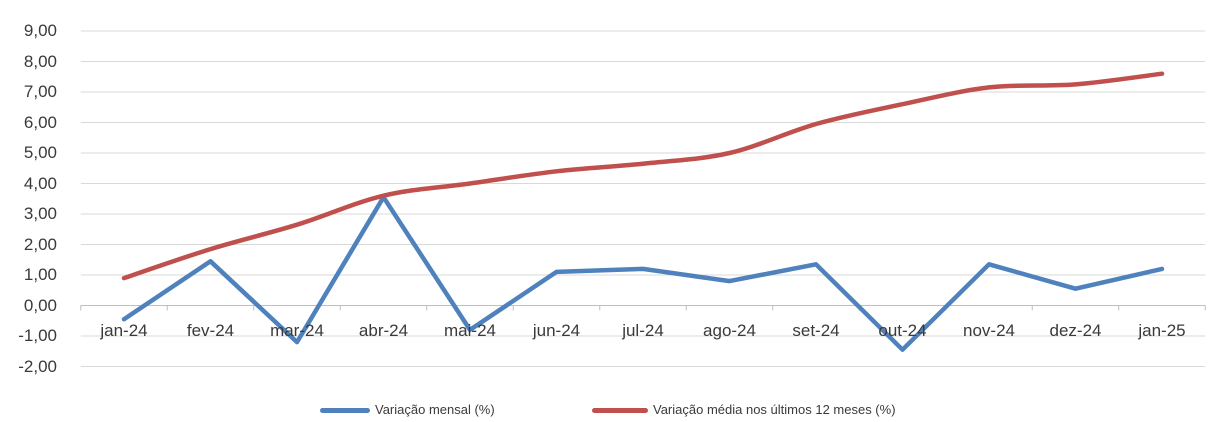  I want to click on y-axis-tick-label: 9,00, so click(40, 30).